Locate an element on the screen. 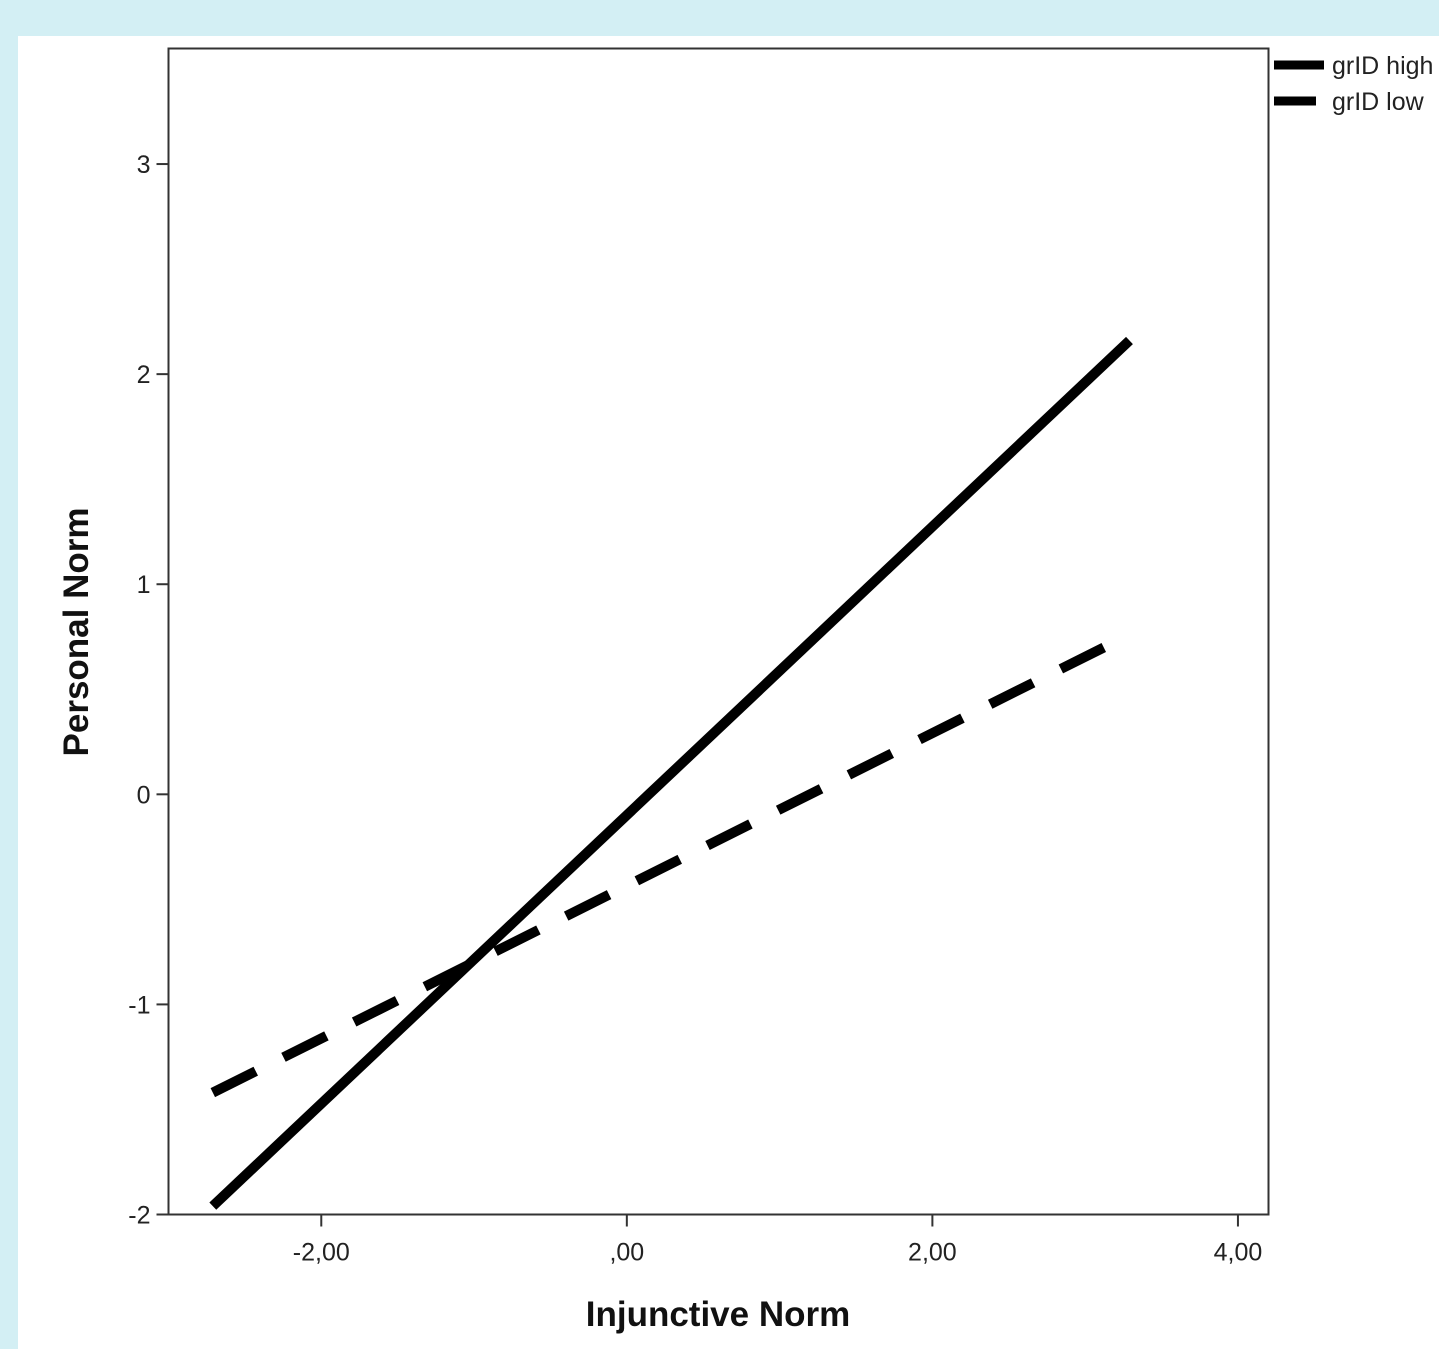  y-axis-ticks: -2 -1 0 1 2 3 is located at coordinates (148, 690).